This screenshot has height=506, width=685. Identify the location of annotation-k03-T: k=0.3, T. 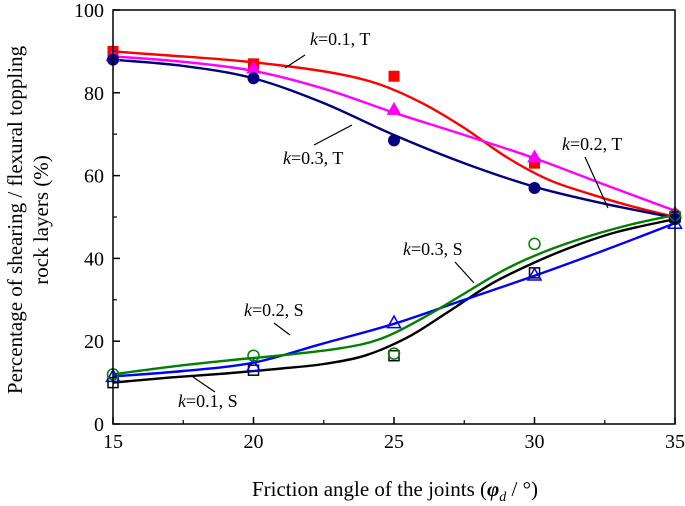
(313, 158).